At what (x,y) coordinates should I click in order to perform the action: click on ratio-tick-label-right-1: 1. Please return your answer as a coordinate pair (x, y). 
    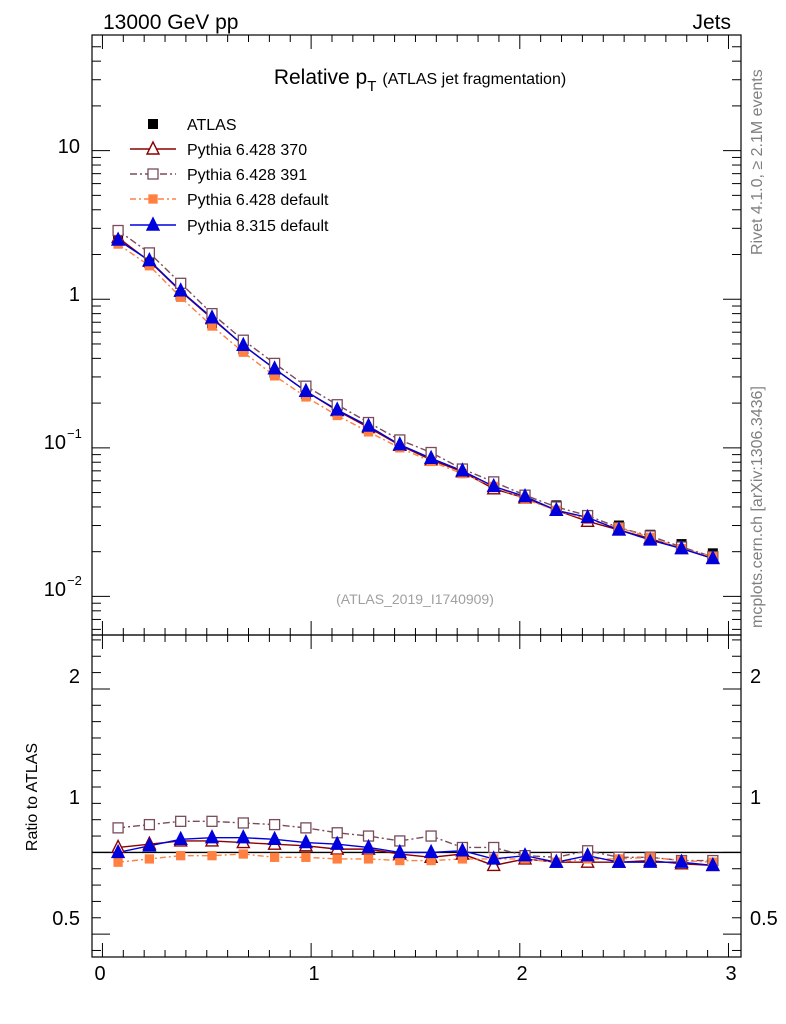
    Looking at the image, I should click on (755, 798).